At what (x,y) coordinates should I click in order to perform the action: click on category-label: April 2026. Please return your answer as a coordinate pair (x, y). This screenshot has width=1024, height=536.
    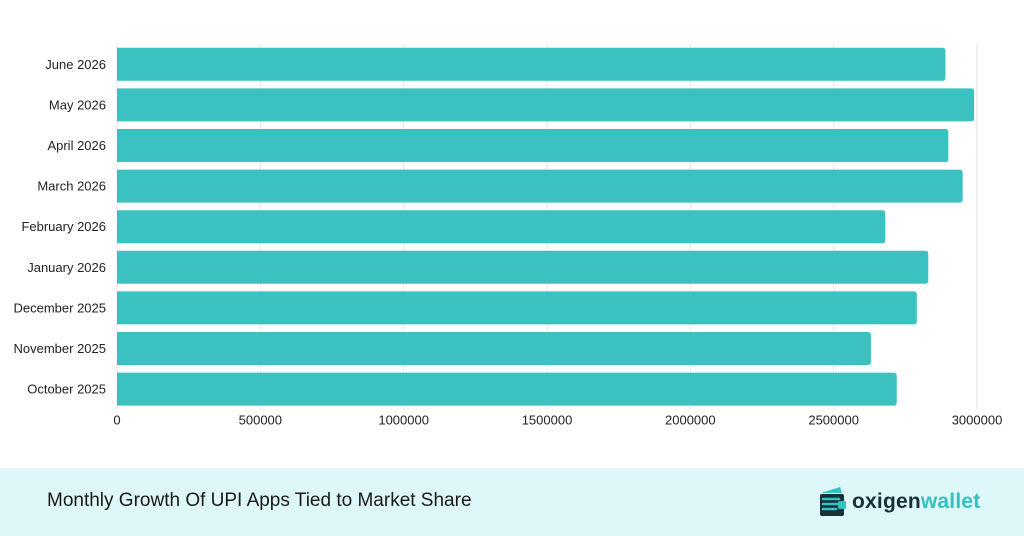
    Looking at the image, I should click on (76, 145).